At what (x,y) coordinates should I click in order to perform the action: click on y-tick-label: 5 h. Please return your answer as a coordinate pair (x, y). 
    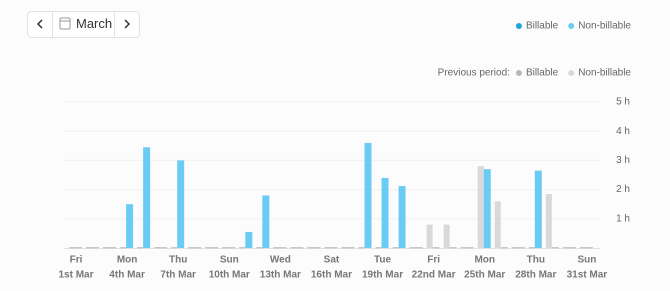
    Looking at the image, I should click on (623, 102).